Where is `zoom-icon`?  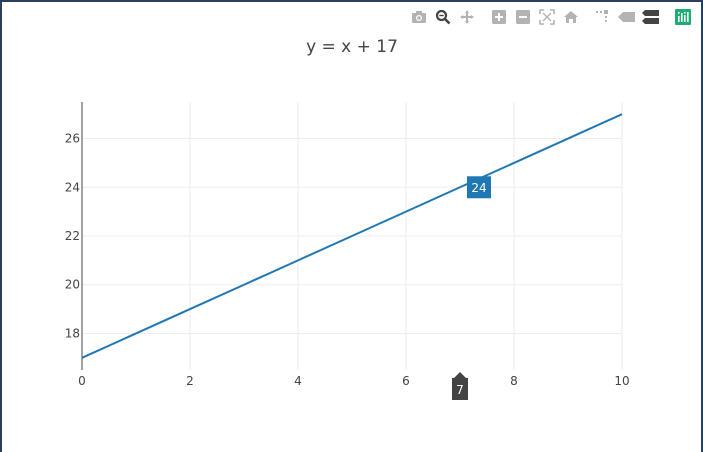
zoom-icon is located at coordinates (443, 17).